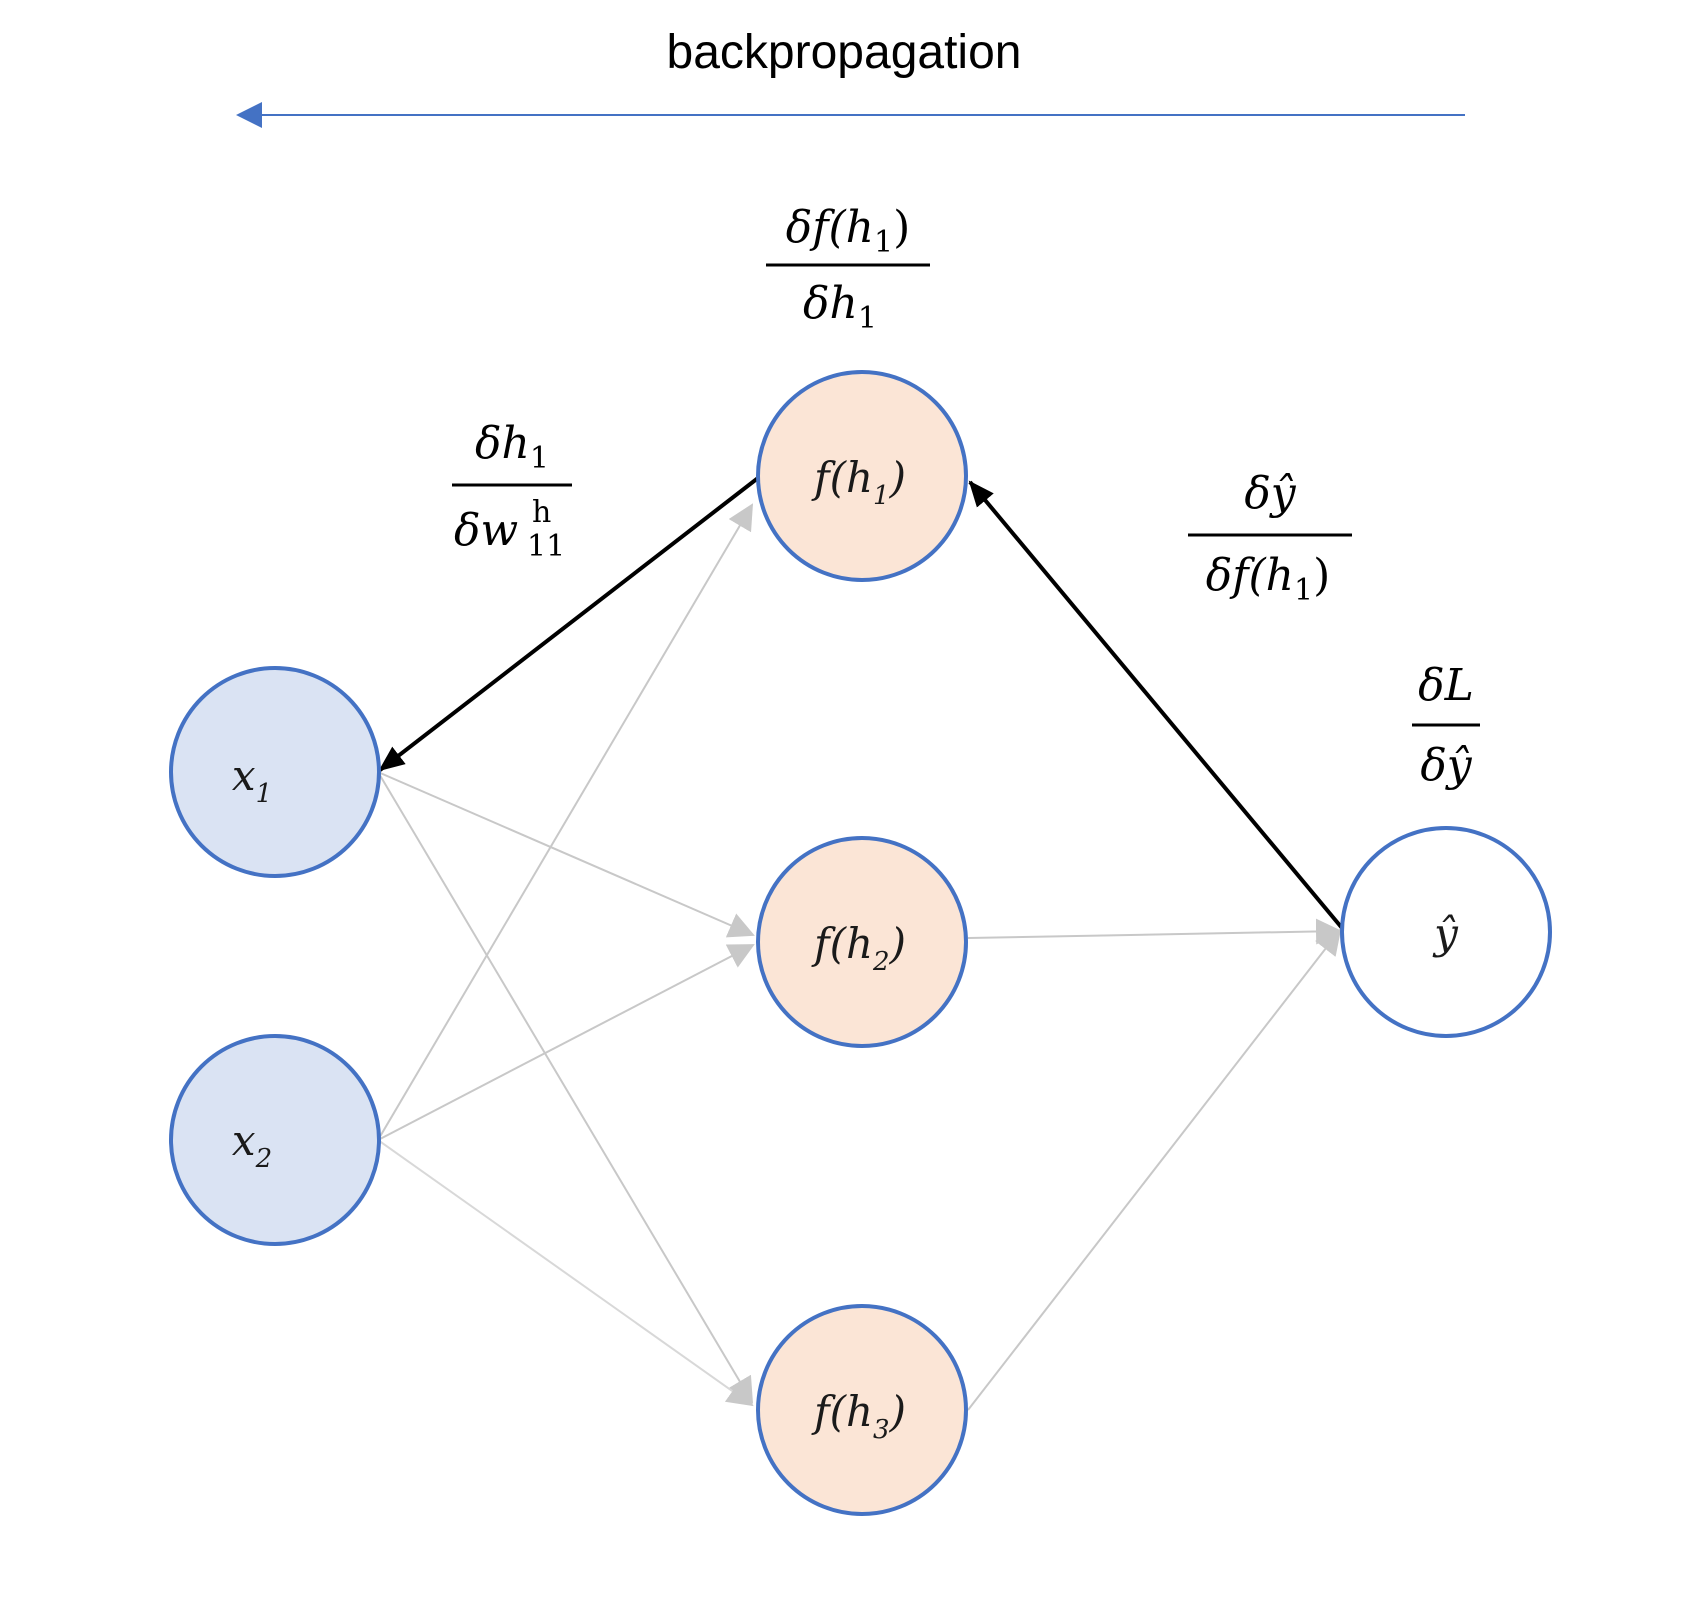  I want to click on hidden-node-h1: f(h1), so click(862, 476).